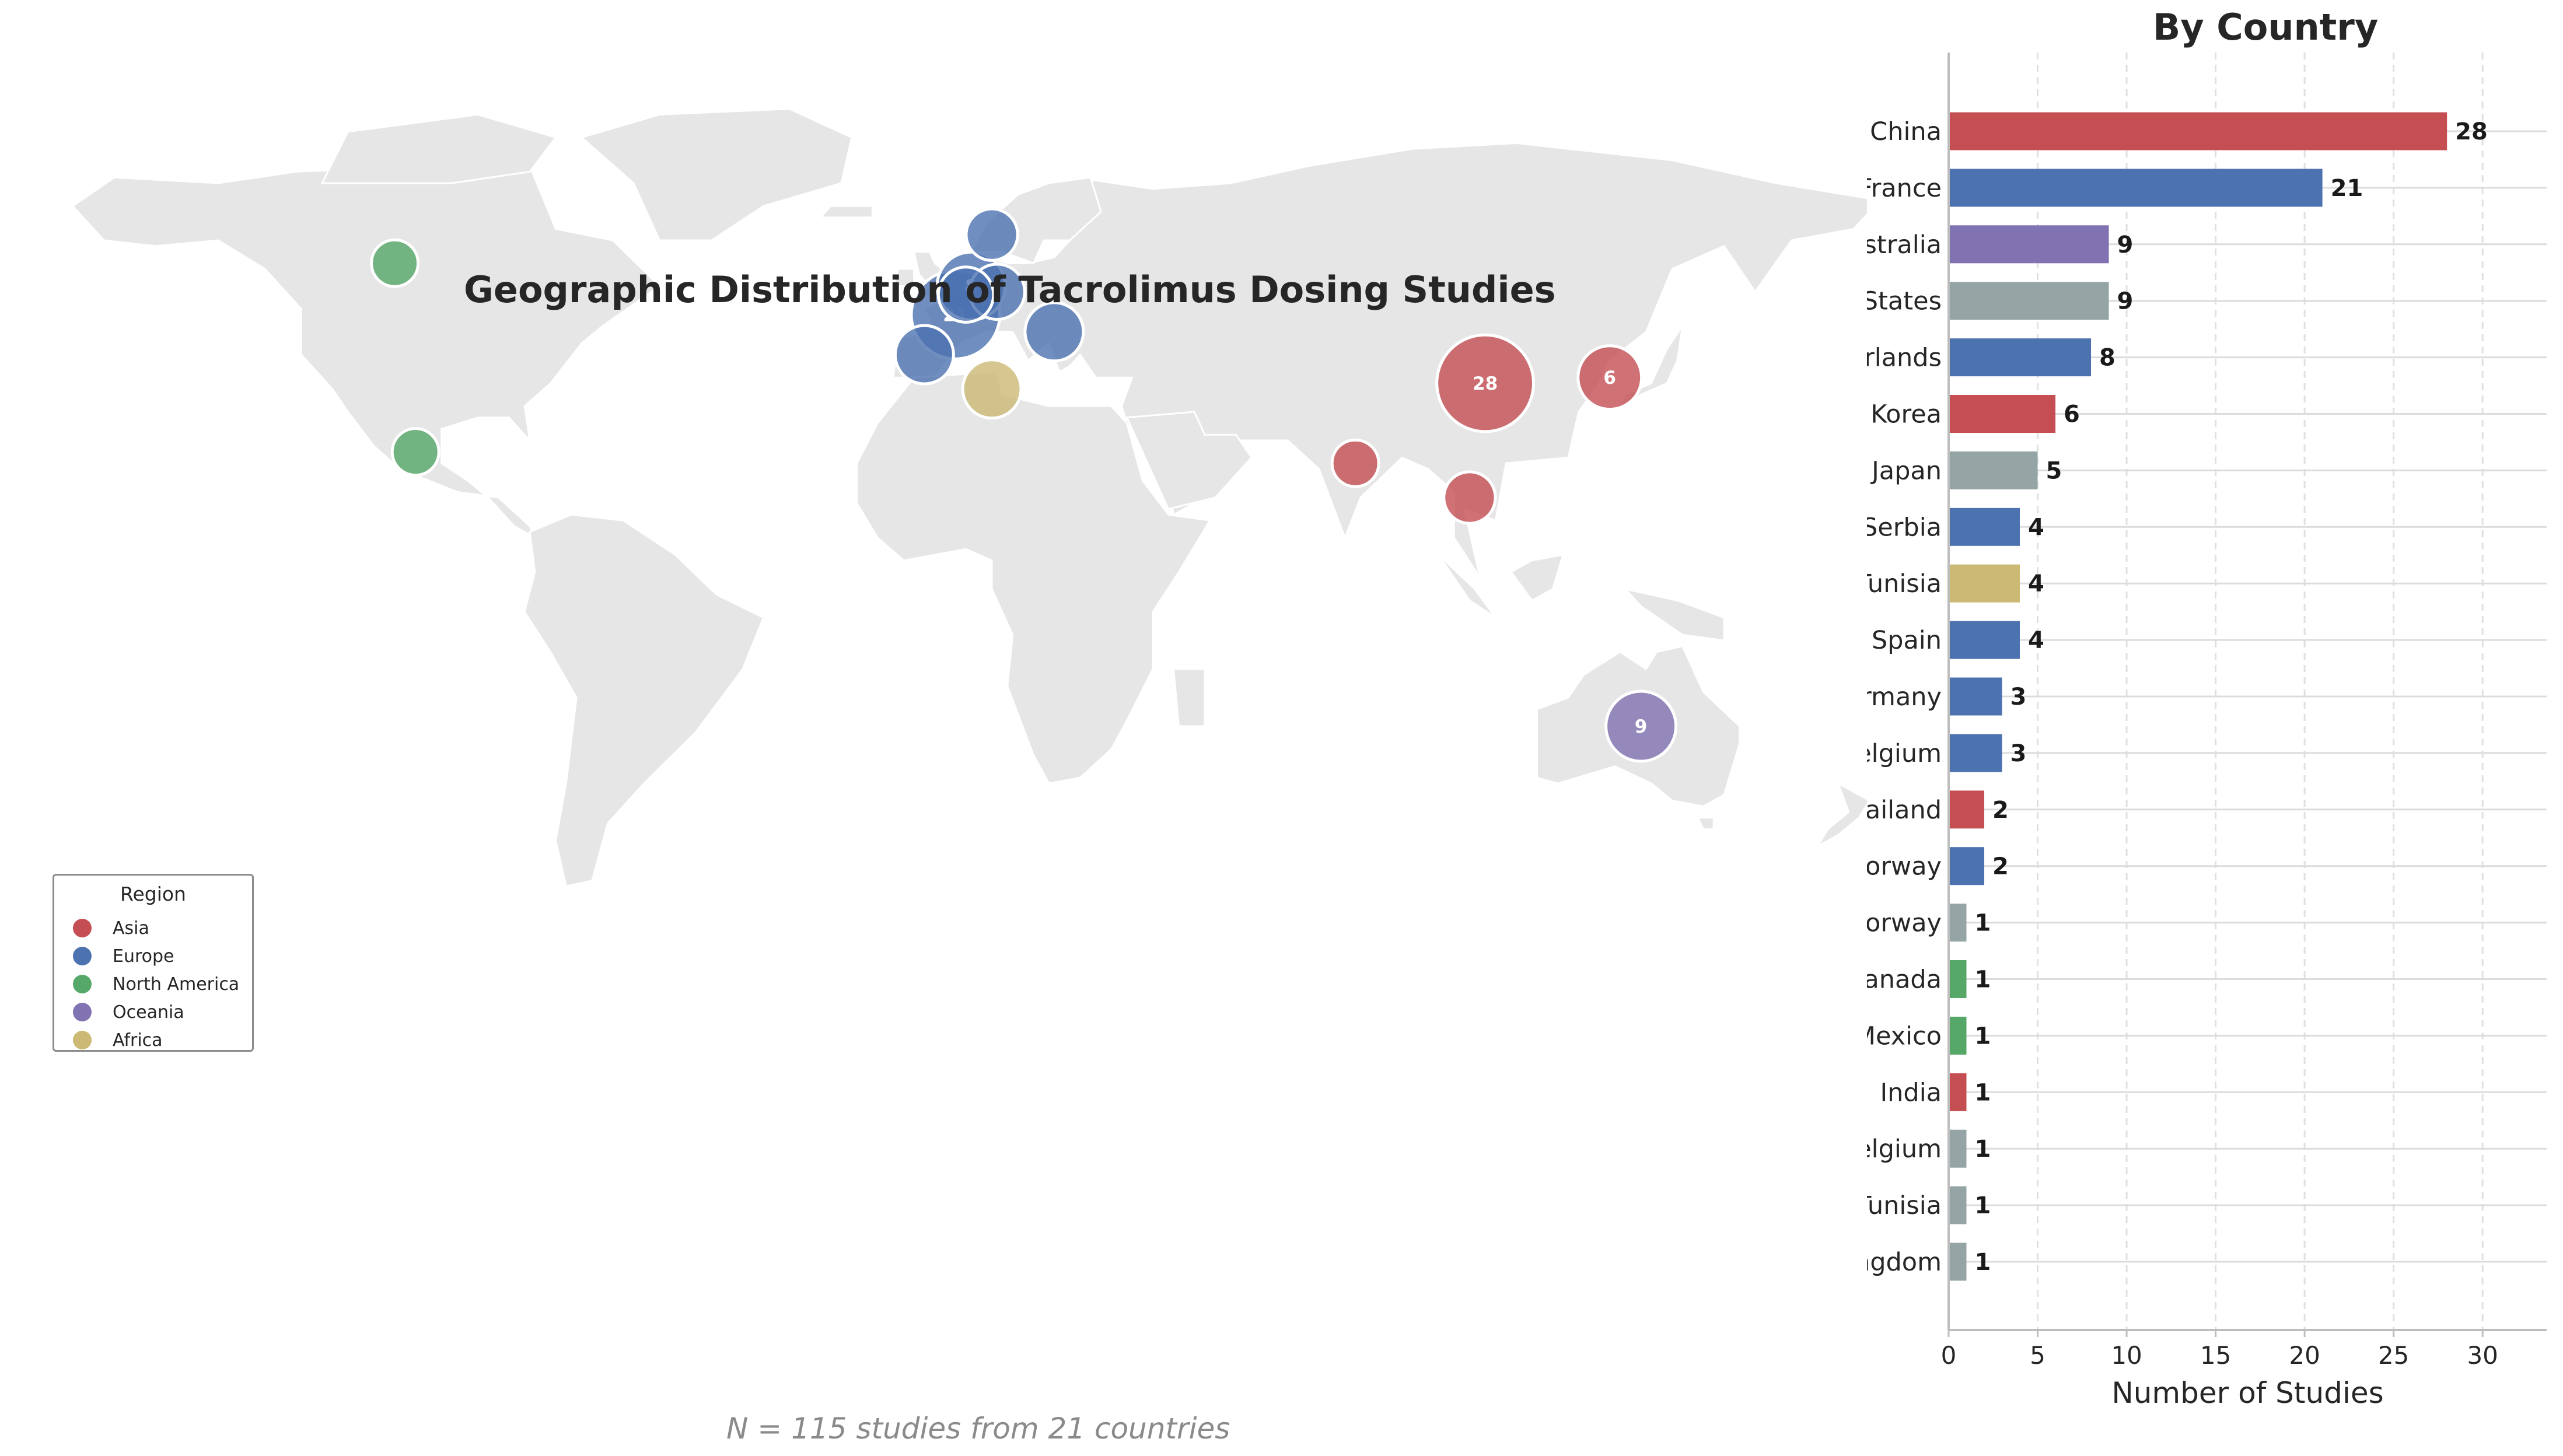  Describe the element at coordinates (1641, 726) in the screenshot. I see `map-marker-label-australia: 9` at that location.